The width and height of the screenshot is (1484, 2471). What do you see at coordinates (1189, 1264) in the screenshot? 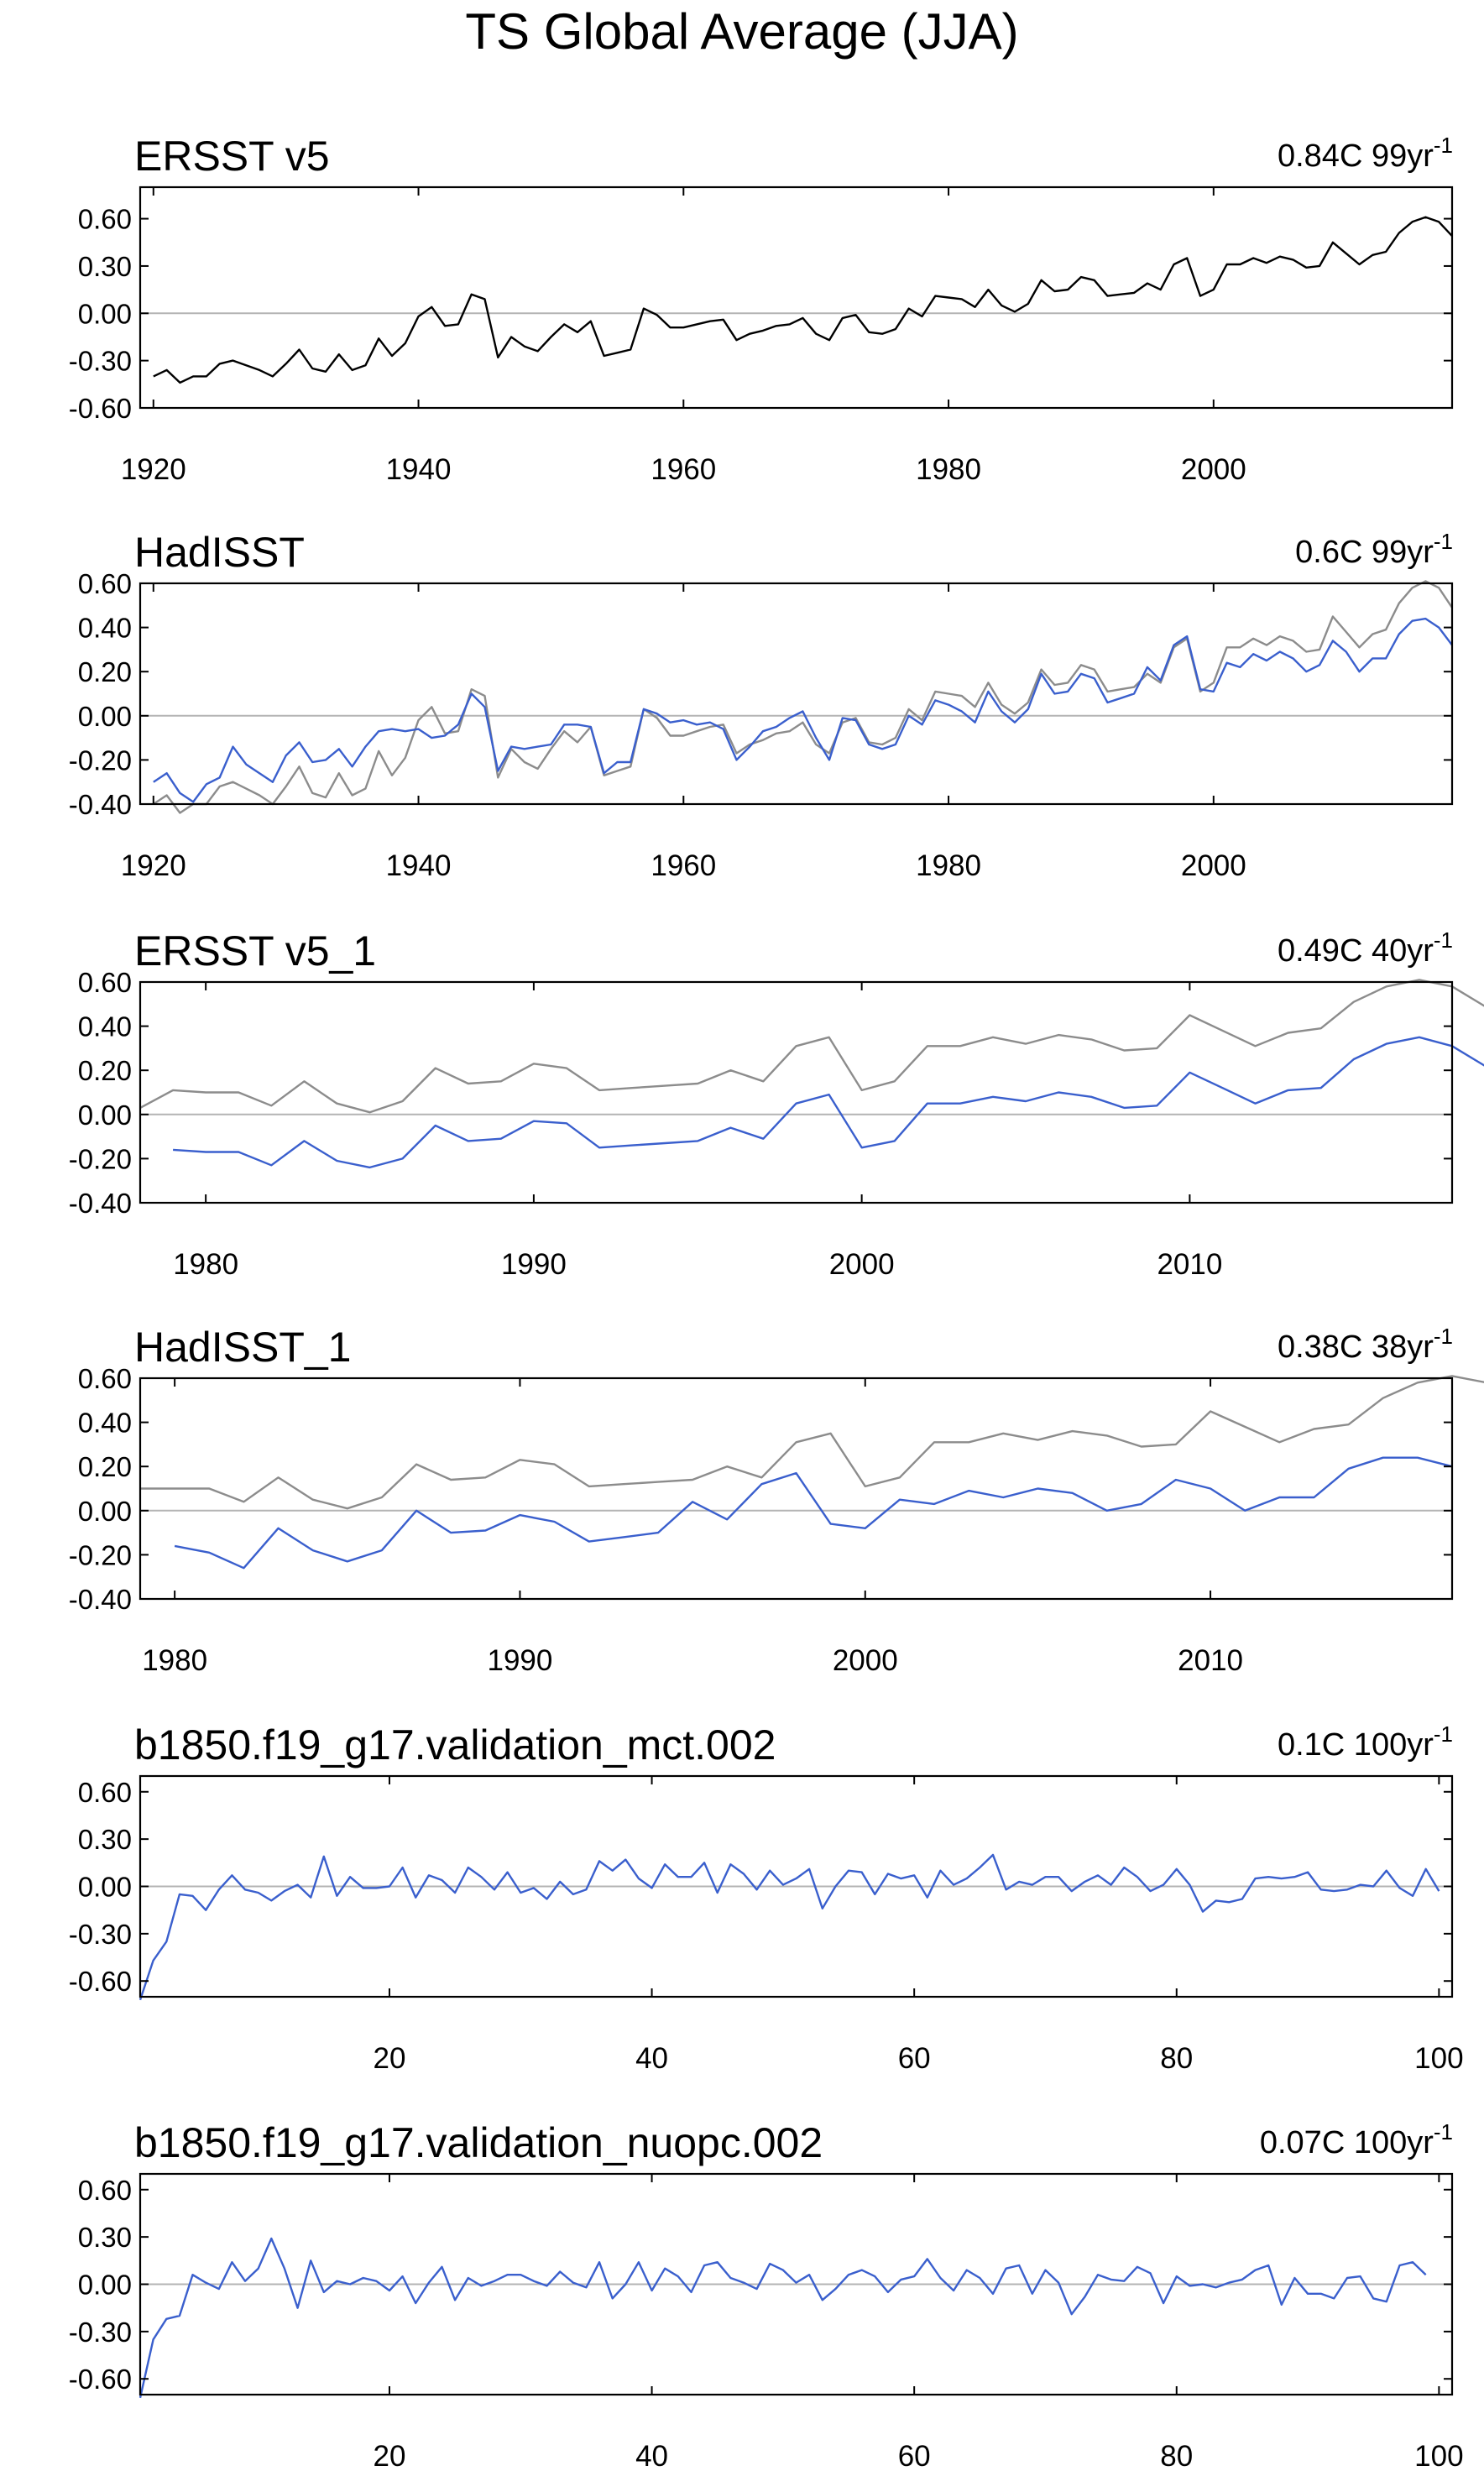
I see `x-tick-label: 2010` at bounding box center [1189, 1264].